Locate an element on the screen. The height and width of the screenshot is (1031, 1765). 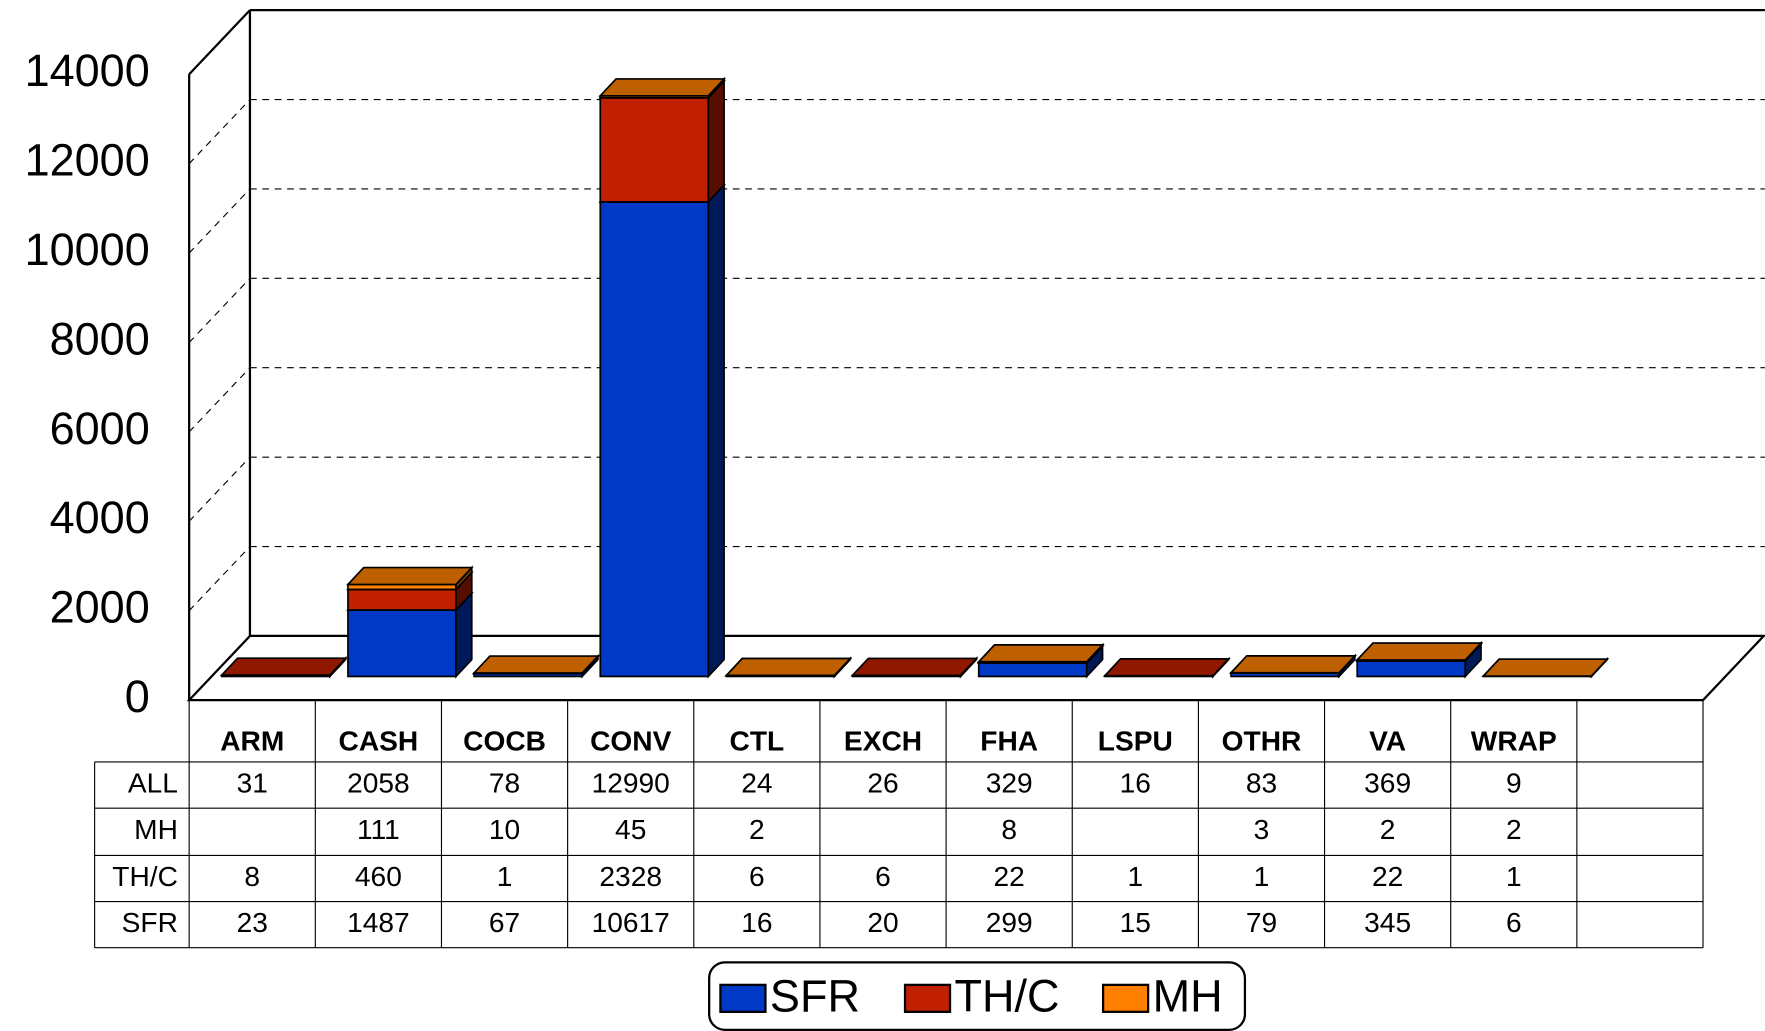
table-cell: 460 is located at coordinates (378, 876).